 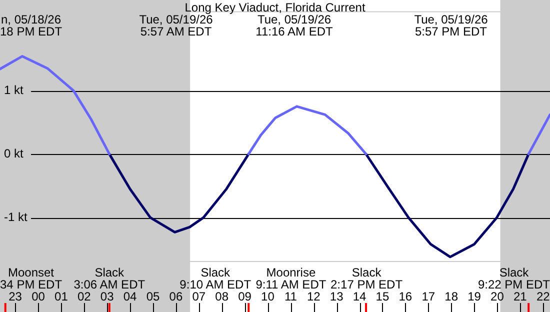 I want to click on x-tick-label: 14, so click(x=359, y=297).